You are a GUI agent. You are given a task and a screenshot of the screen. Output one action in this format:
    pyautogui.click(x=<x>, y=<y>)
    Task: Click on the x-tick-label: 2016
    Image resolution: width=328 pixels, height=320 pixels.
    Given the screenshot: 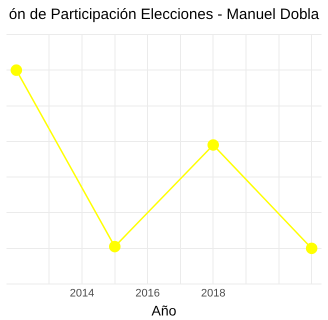 What is the action you would take?
    pyautogui.click(x=147, y=294)
    